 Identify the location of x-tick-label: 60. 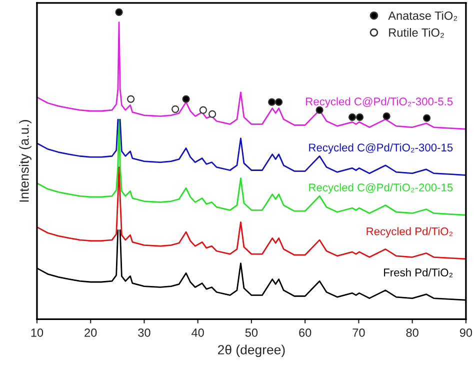
(305, 332).